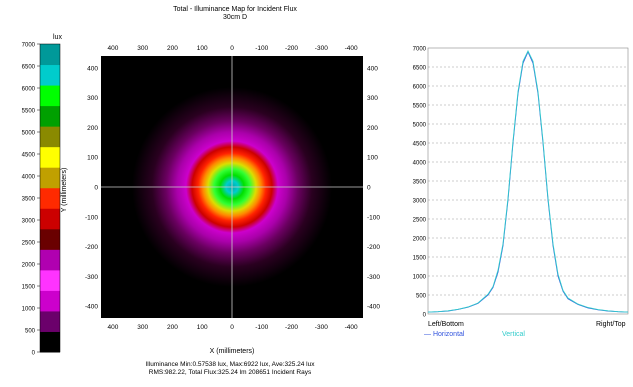  What do you see at coordinates (372, 128) in the screenshot?
I see `y-tick-right: 200` at bounding box center [372, 128].